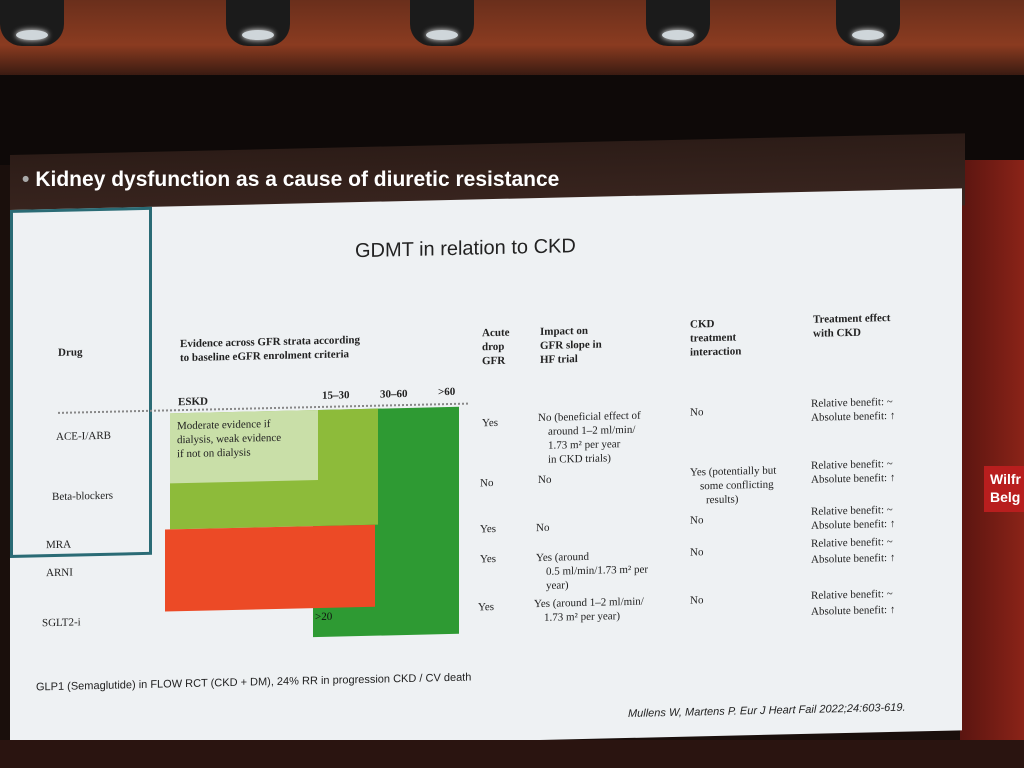  What do you see at coordinates (70, 352) in the screenshot?
I see `header-drug: Drug` at bounding box center [70, 352].